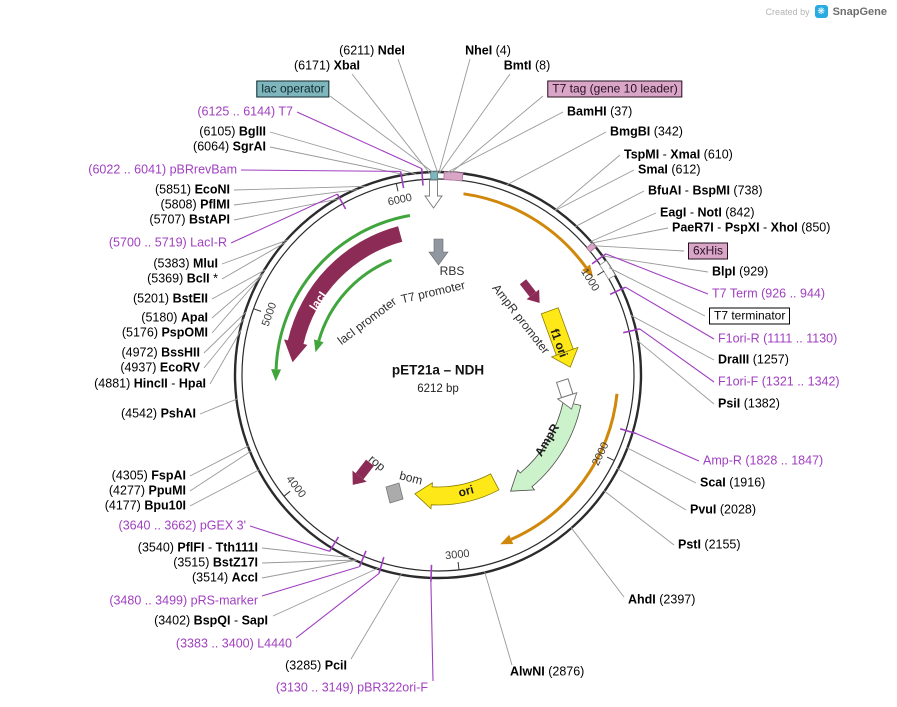  I want to click on enzyme-label-ecorv: (4937) EcoRV, so click(160, 368).